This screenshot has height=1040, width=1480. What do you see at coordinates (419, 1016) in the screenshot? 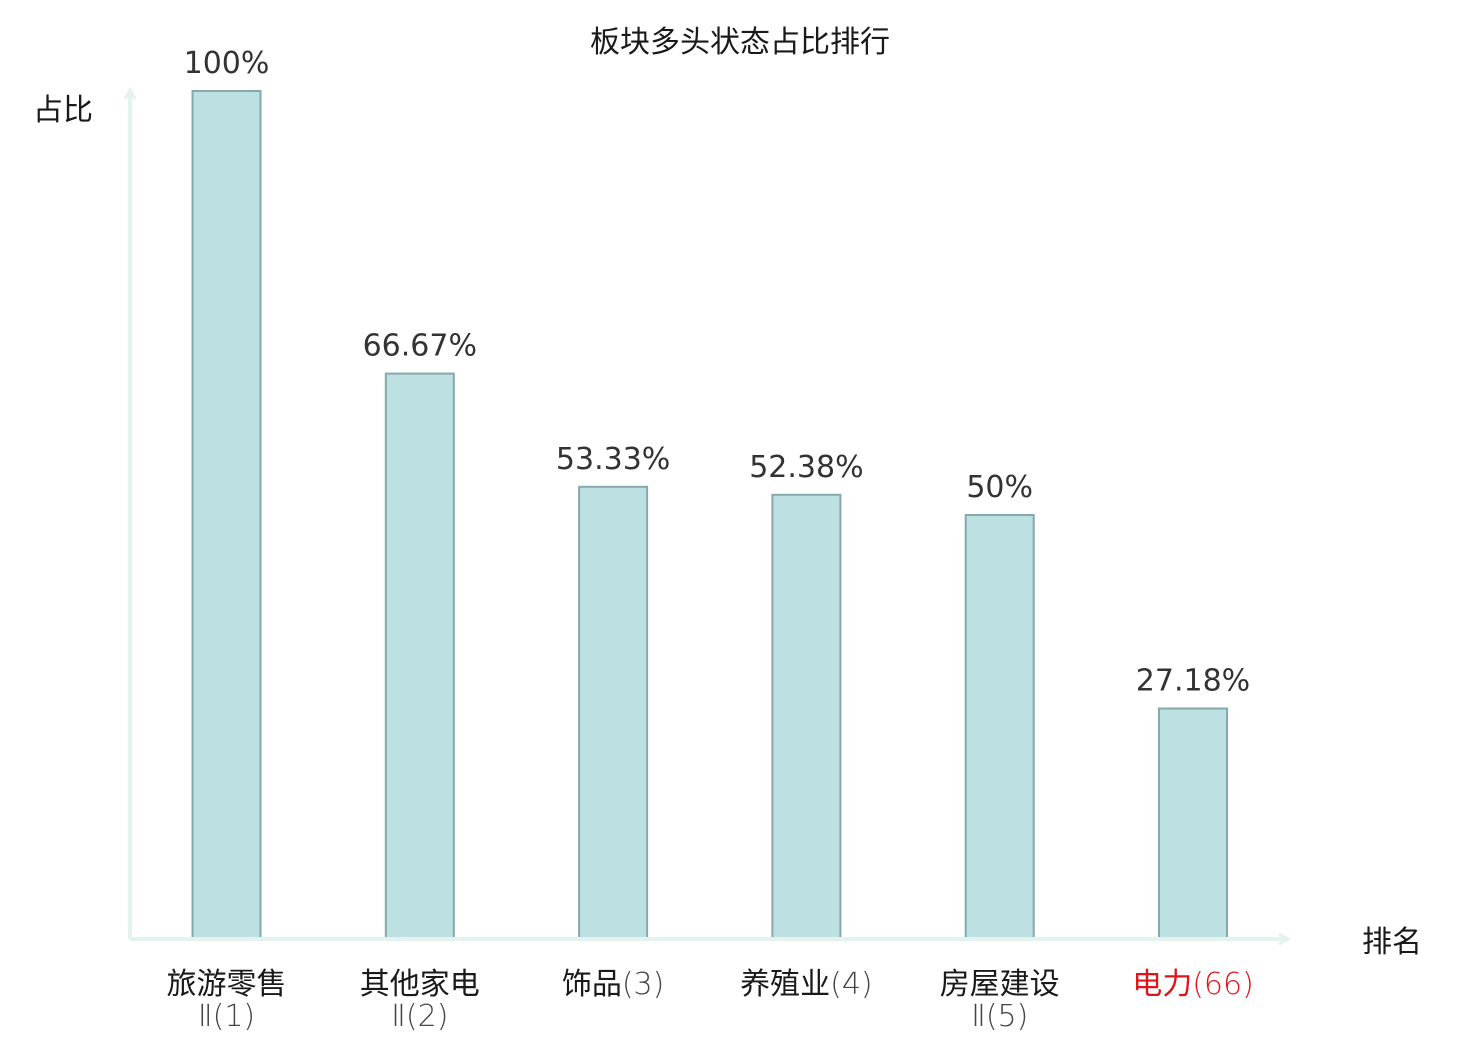
I see `category-label-2-line2: Ⅱ(2)` at bounding box center [419, 1016].